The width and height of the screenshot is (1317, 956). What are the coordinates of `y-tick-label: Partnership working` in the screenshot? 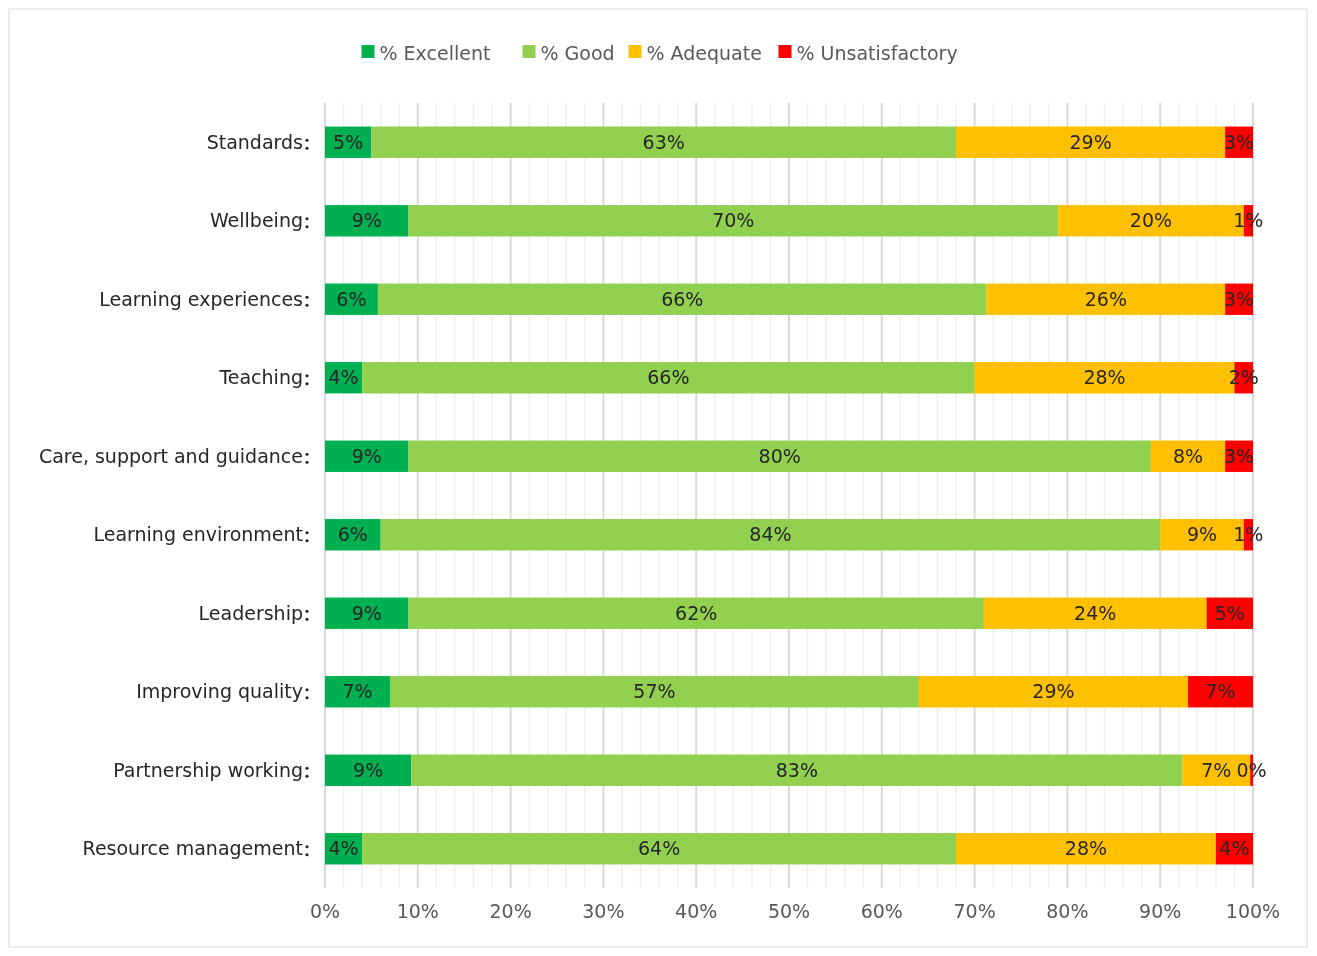 It's located at (208, 769).